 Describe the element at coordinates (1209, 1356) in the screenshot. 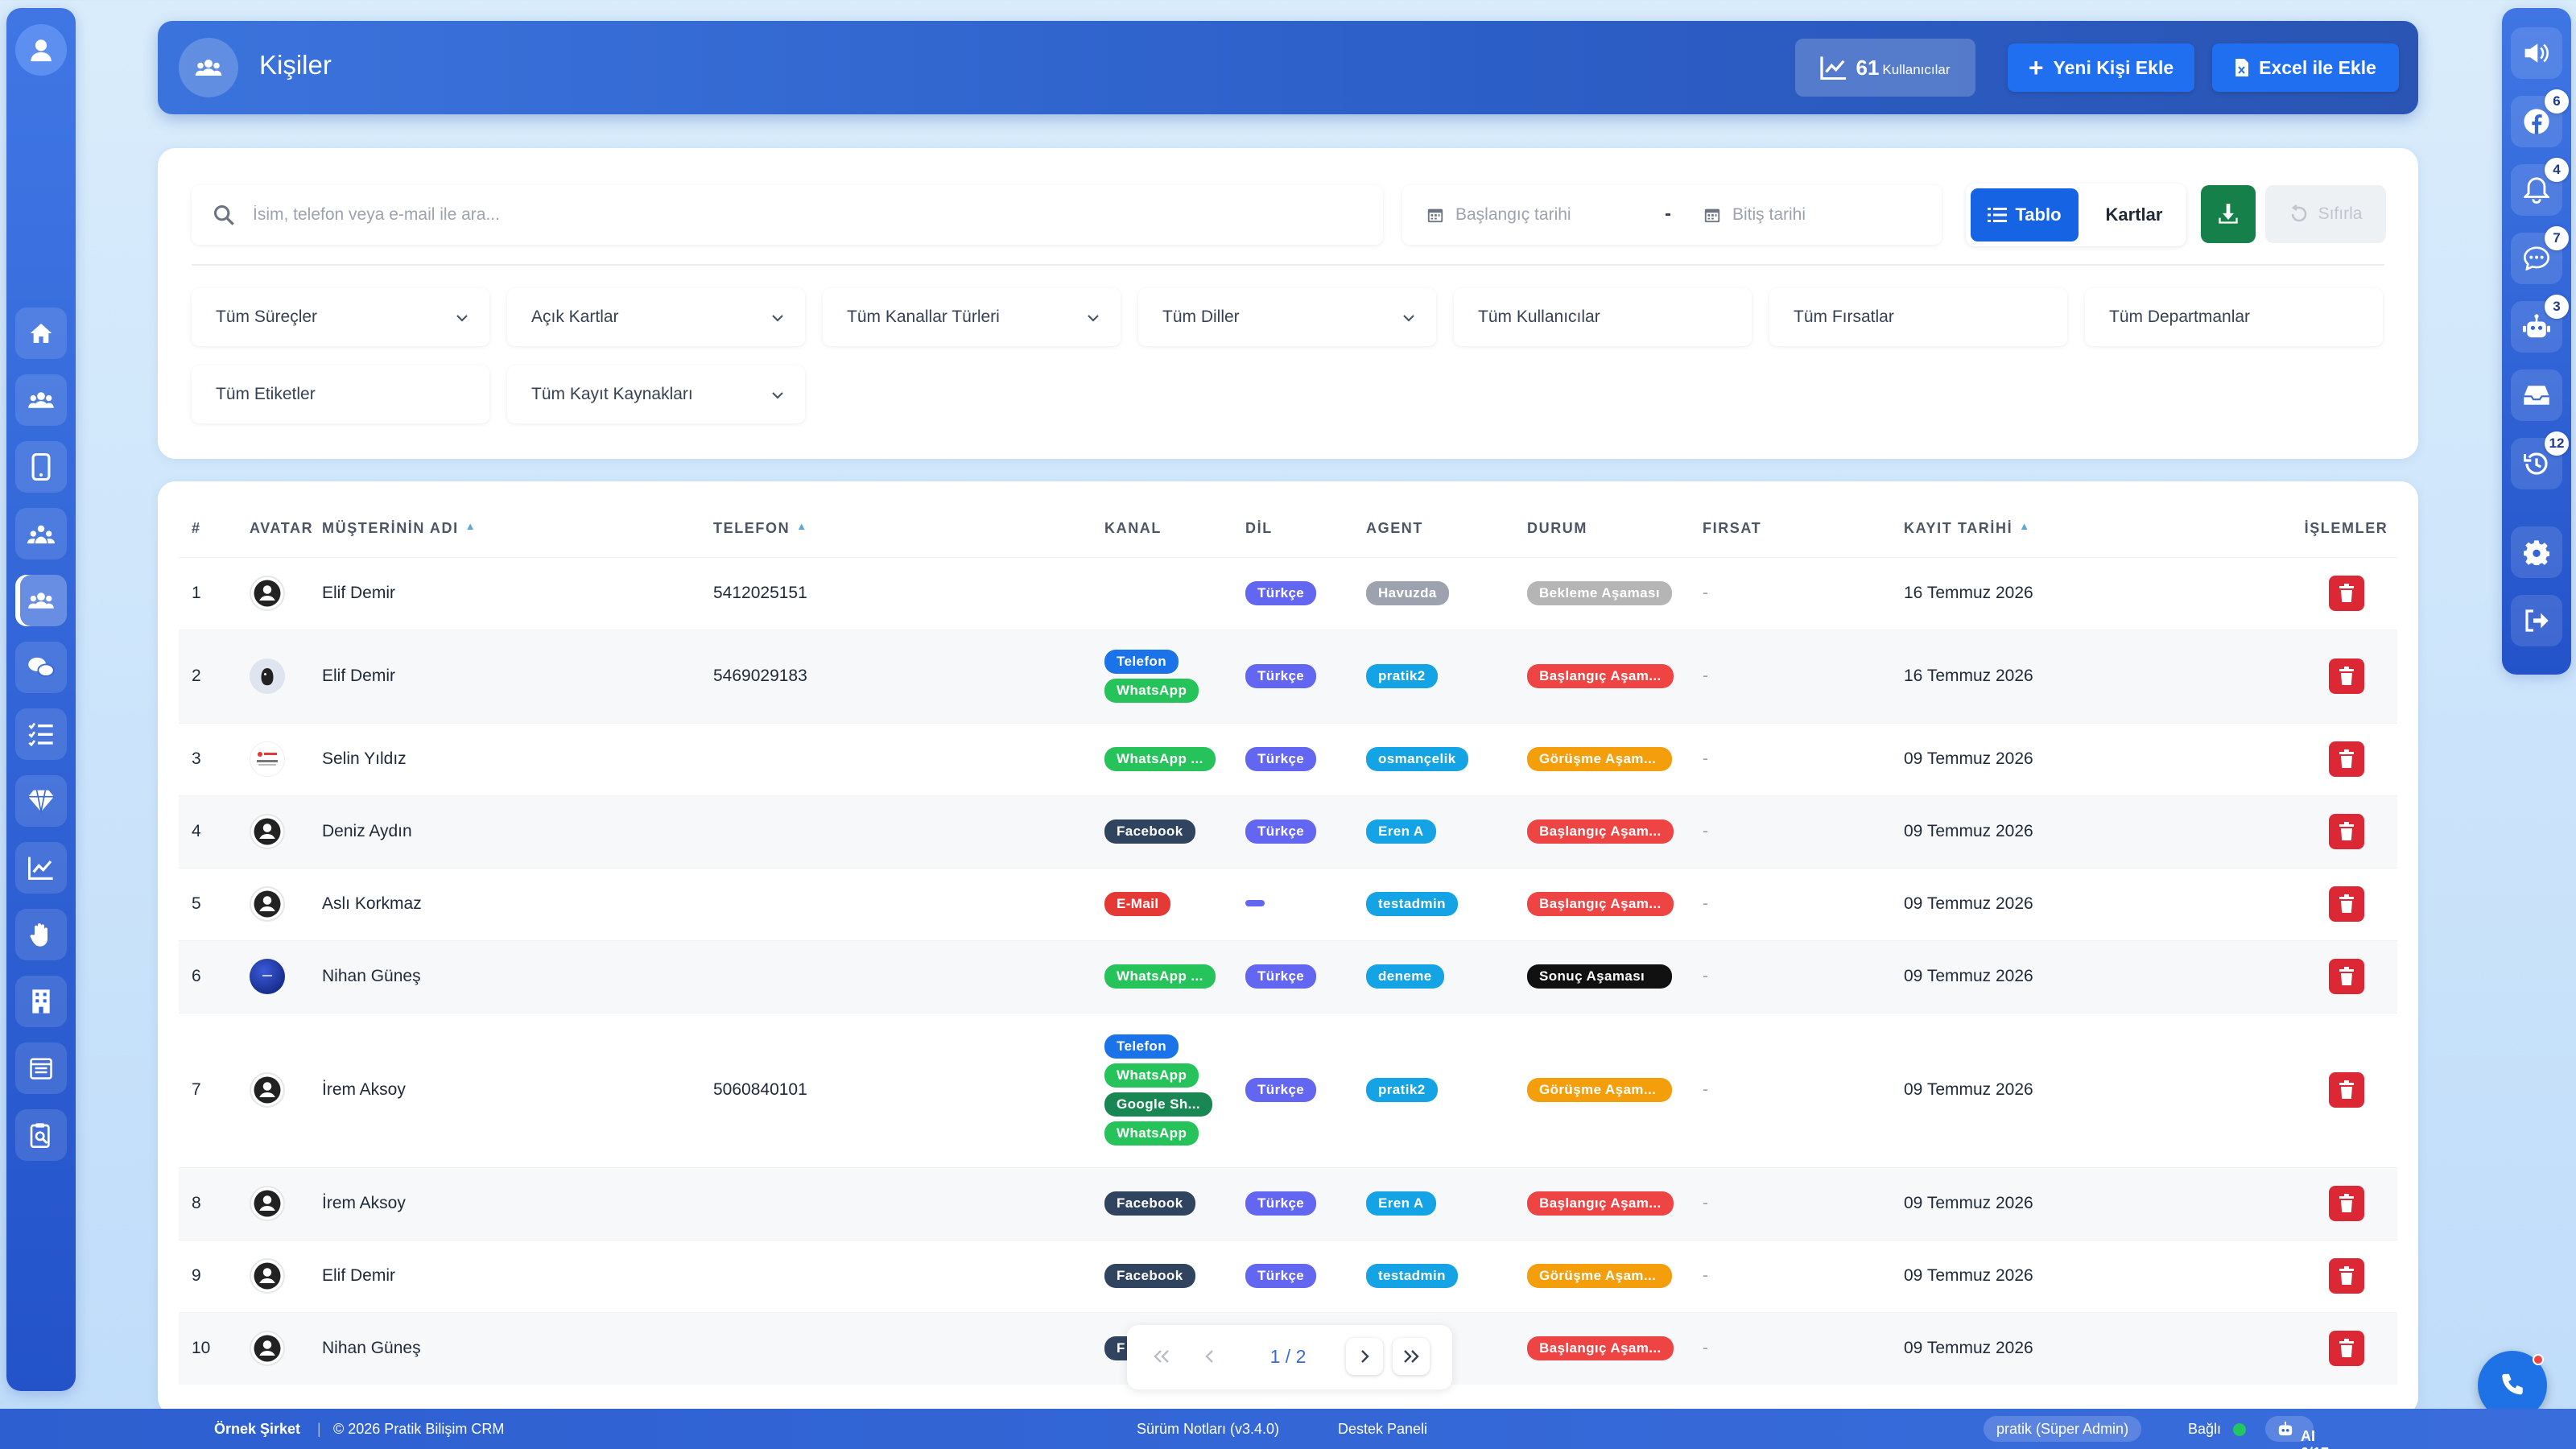

I see `prev-page-button` at that location.